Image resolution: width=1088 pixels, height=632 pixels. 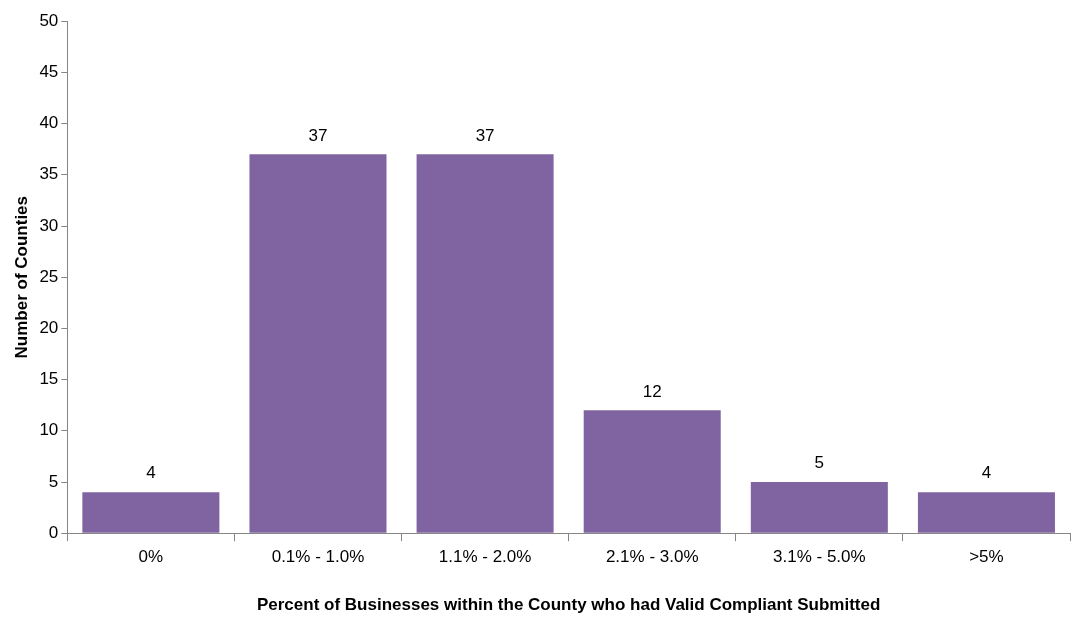 What do you see at coordinates (49, 20) in the screenshot?
I see `y-tick-label: 50` at bounding box center [49, 20].